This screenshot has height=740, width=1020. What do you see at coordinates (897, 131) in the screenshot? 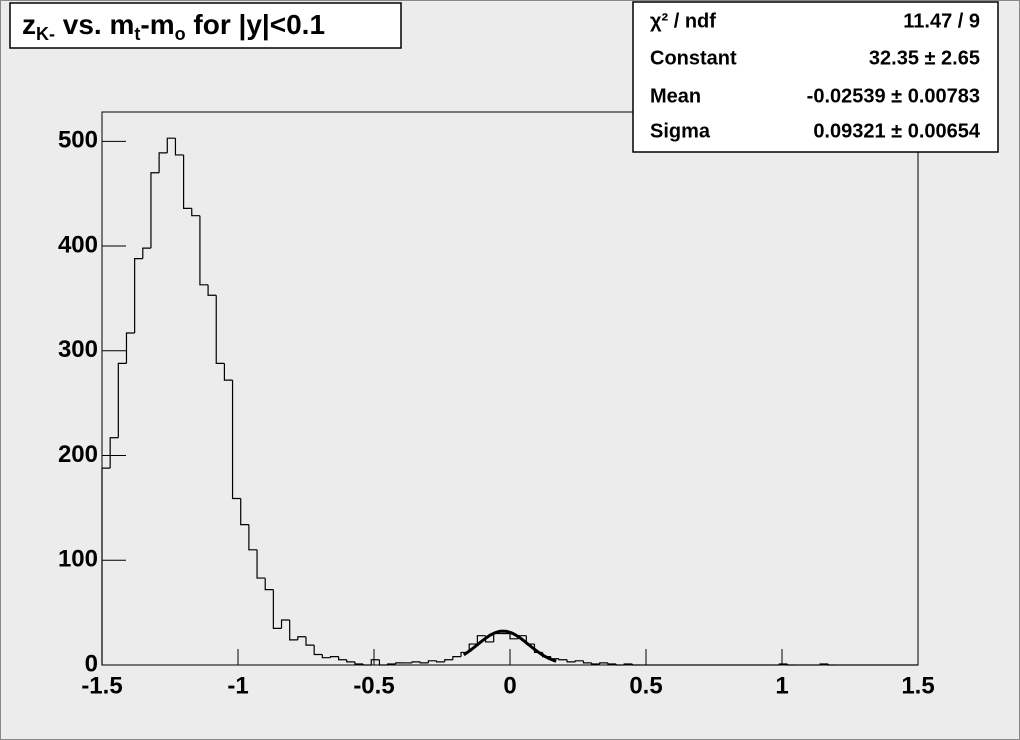
I see `stats-value: 0.09321 ± 0.00654` at bounding box center [897, 131].